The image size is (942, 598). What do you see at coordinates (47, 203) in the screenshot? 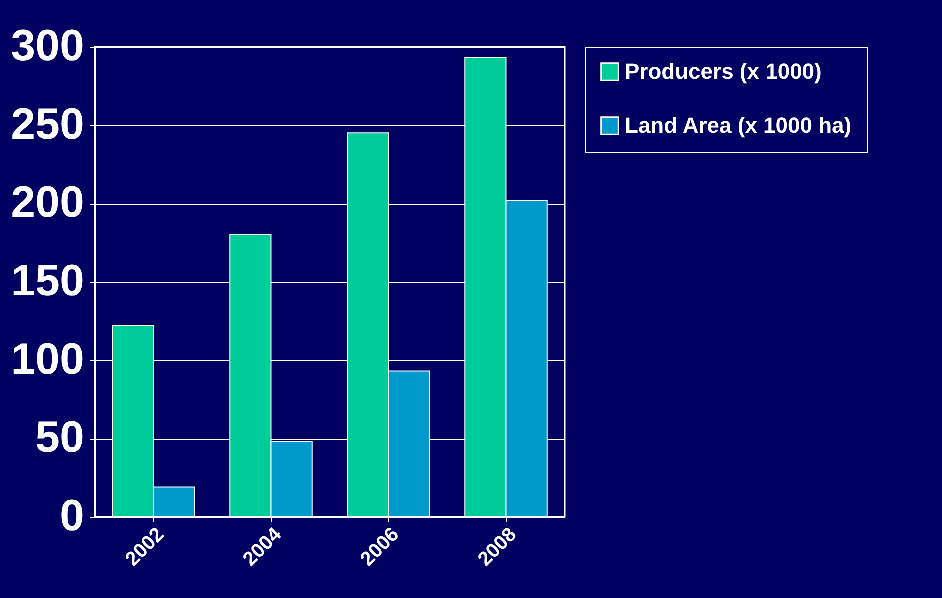
I see `y-tick-label: 200` at bounding box center [47, 203].